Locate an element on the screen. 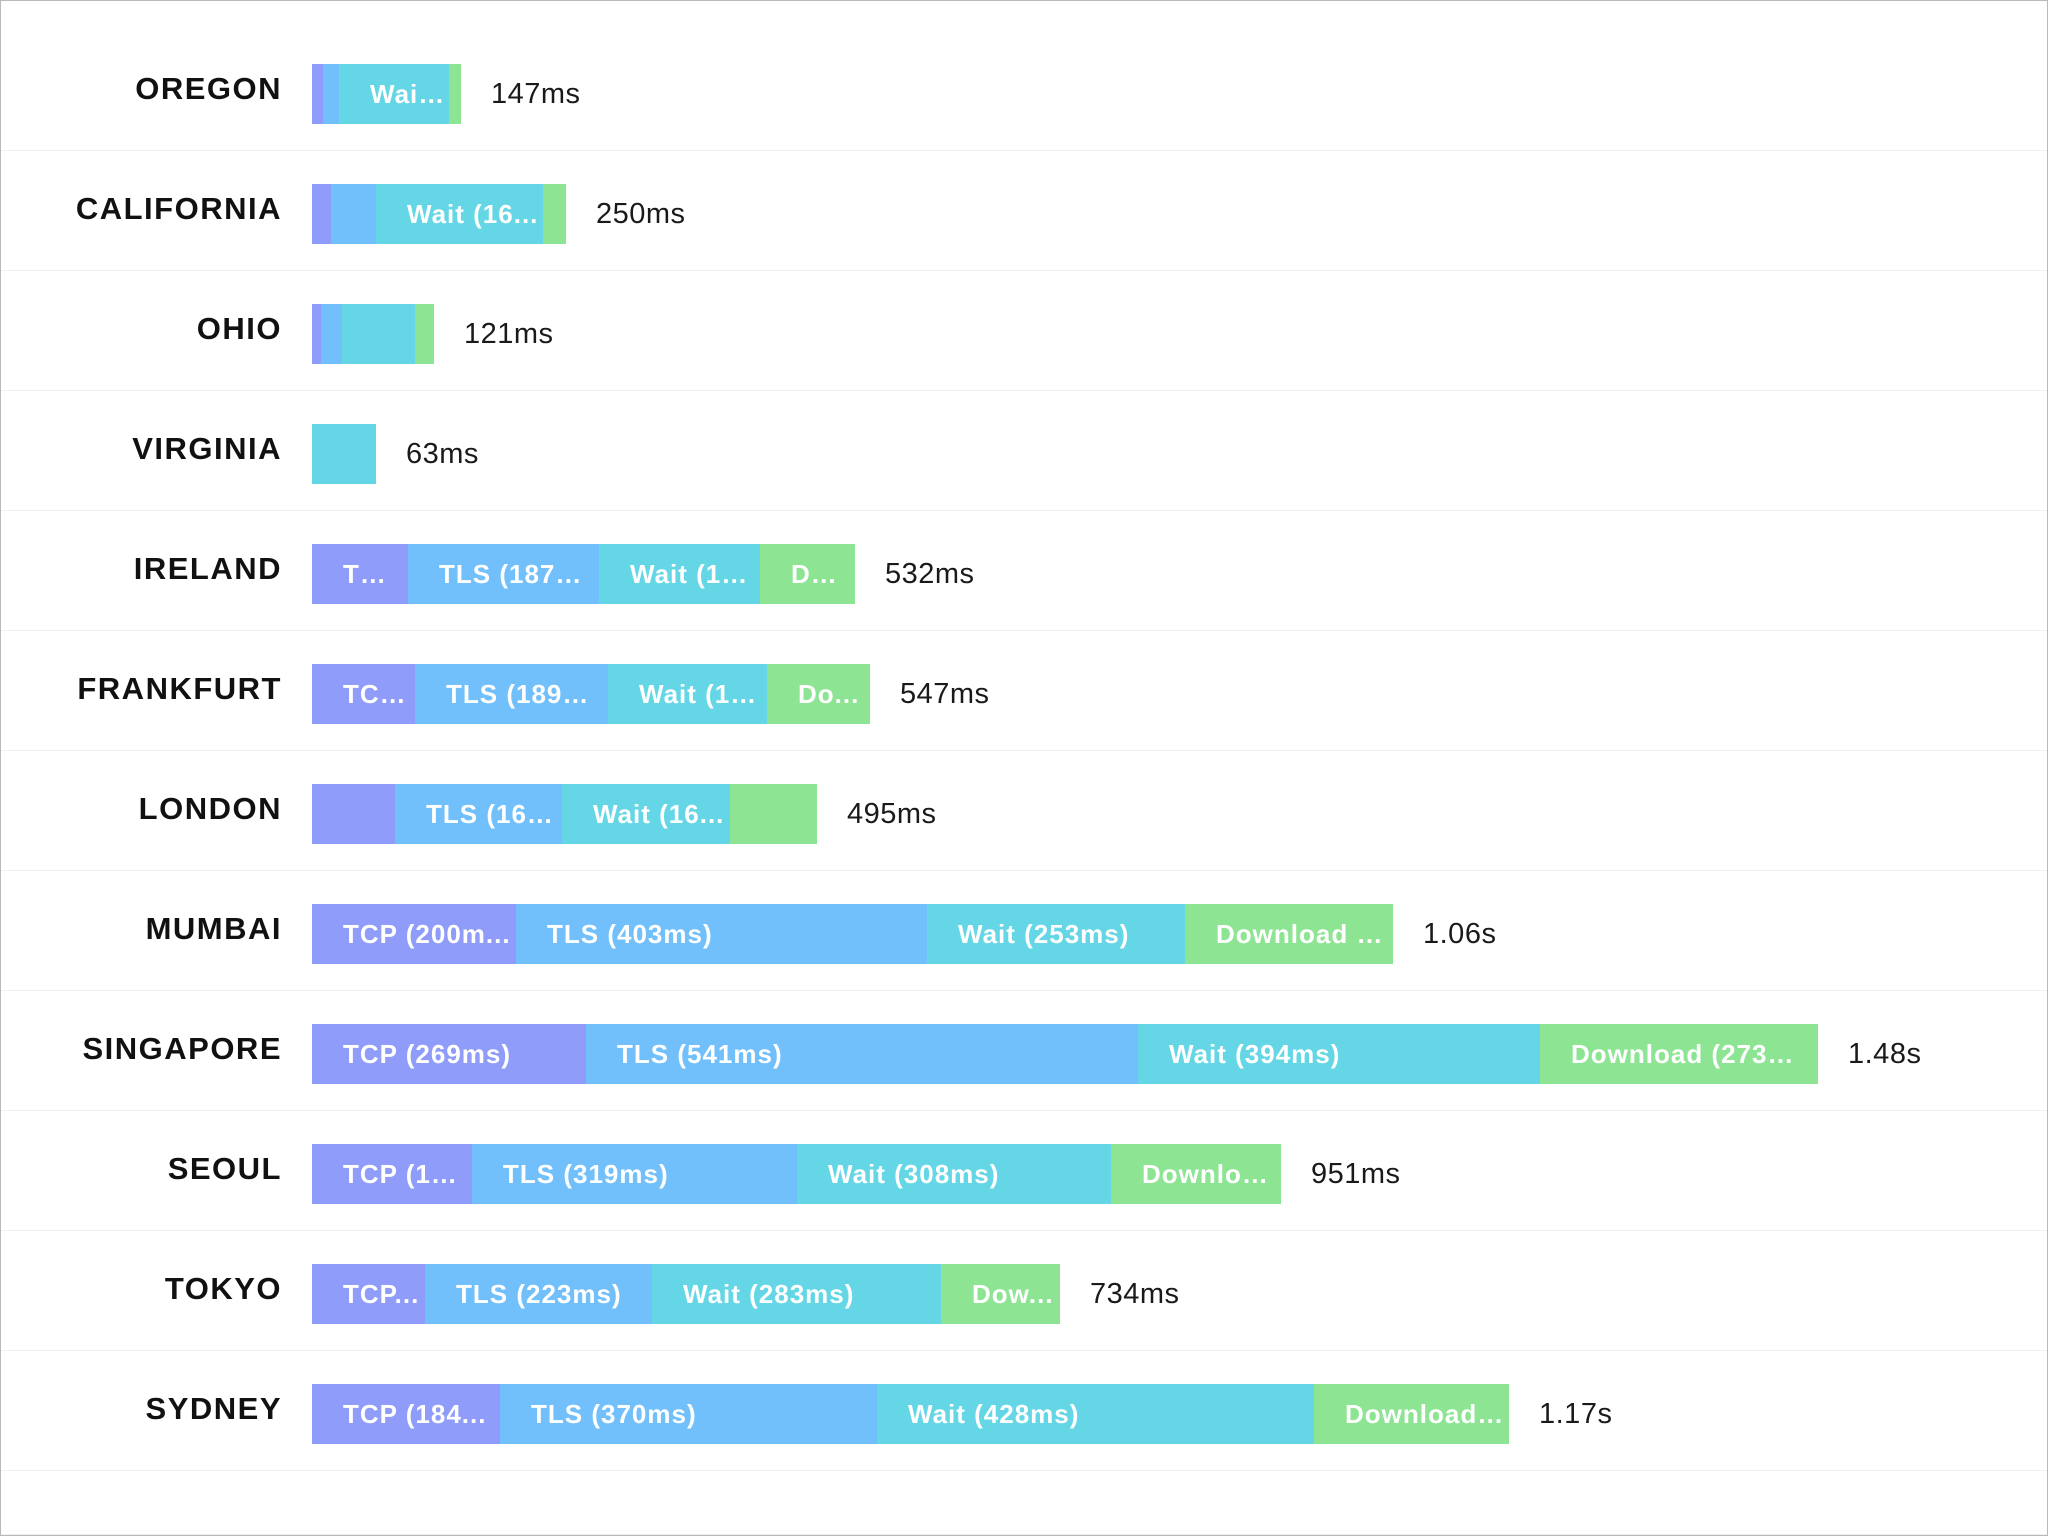 The image size is (2048, 1536). timing-bar: TC... TLS (187m... Wait (15... Do... 532ms is located at coordinates (643, 574).